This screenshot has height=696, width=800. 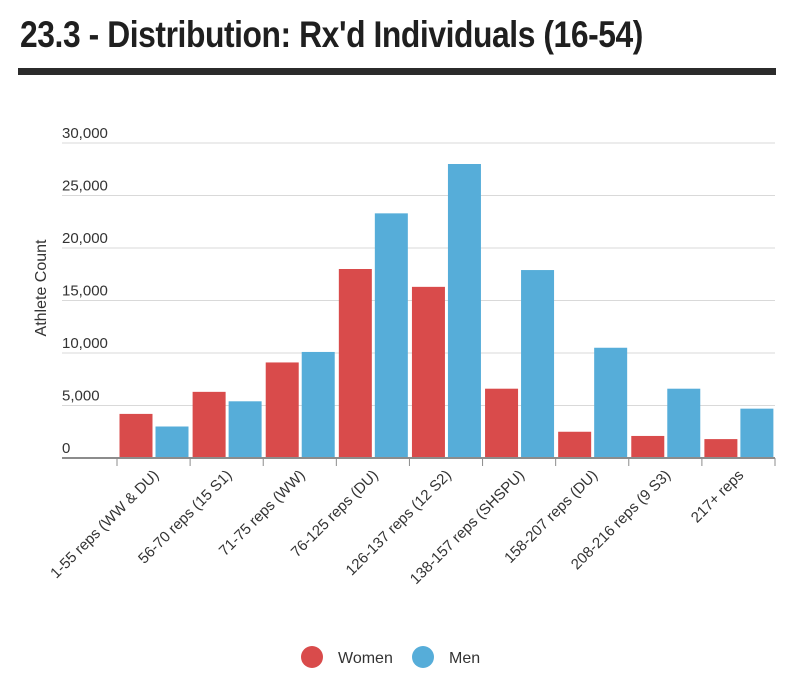 I want to click on y-tick-label: 30,000, so click(x=85, y=133).